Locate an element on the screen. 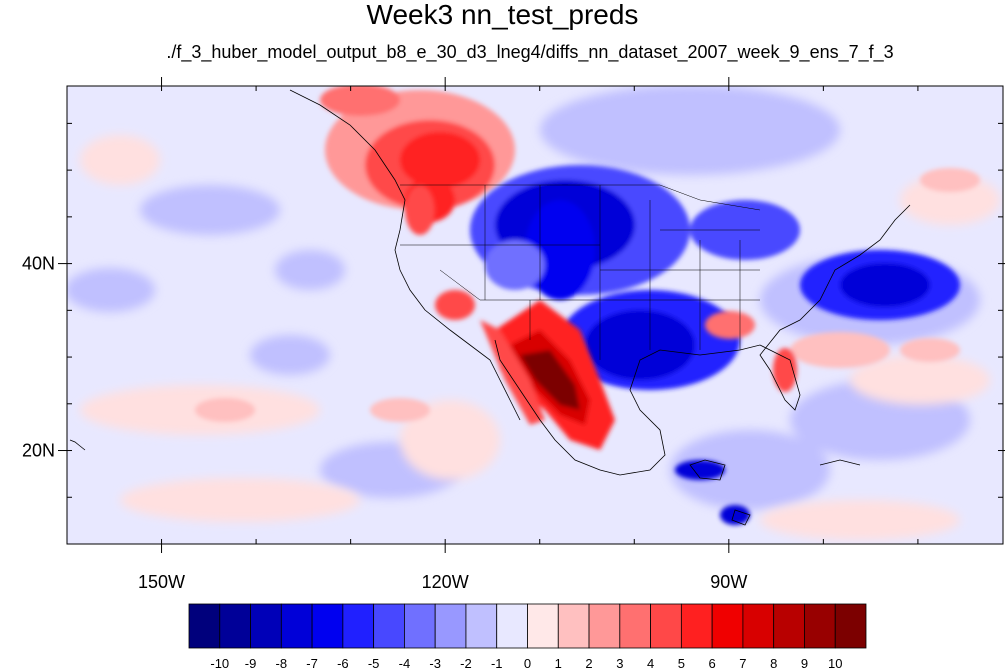  lat-tick-label: 20N is located at coordinates (38, 451).